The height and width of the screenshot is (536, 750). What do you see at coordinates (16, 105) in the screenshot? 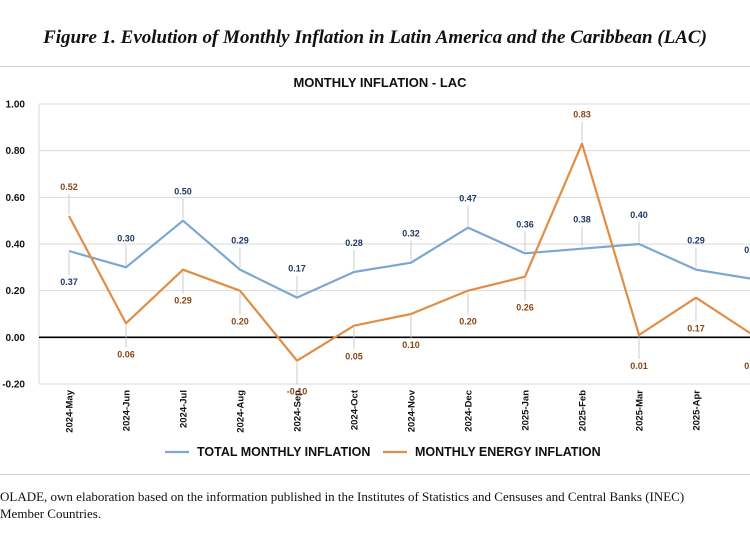
I see `y-tick-label: 1.00` at bounding box center [16, 105].